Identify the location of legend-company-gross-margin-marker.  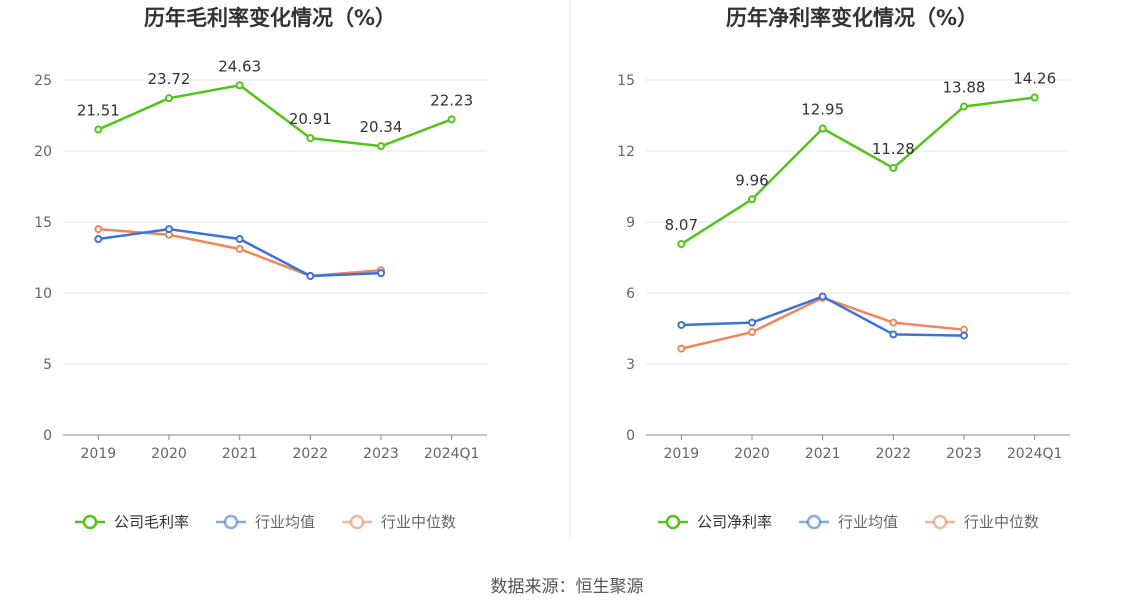
(90, 522).